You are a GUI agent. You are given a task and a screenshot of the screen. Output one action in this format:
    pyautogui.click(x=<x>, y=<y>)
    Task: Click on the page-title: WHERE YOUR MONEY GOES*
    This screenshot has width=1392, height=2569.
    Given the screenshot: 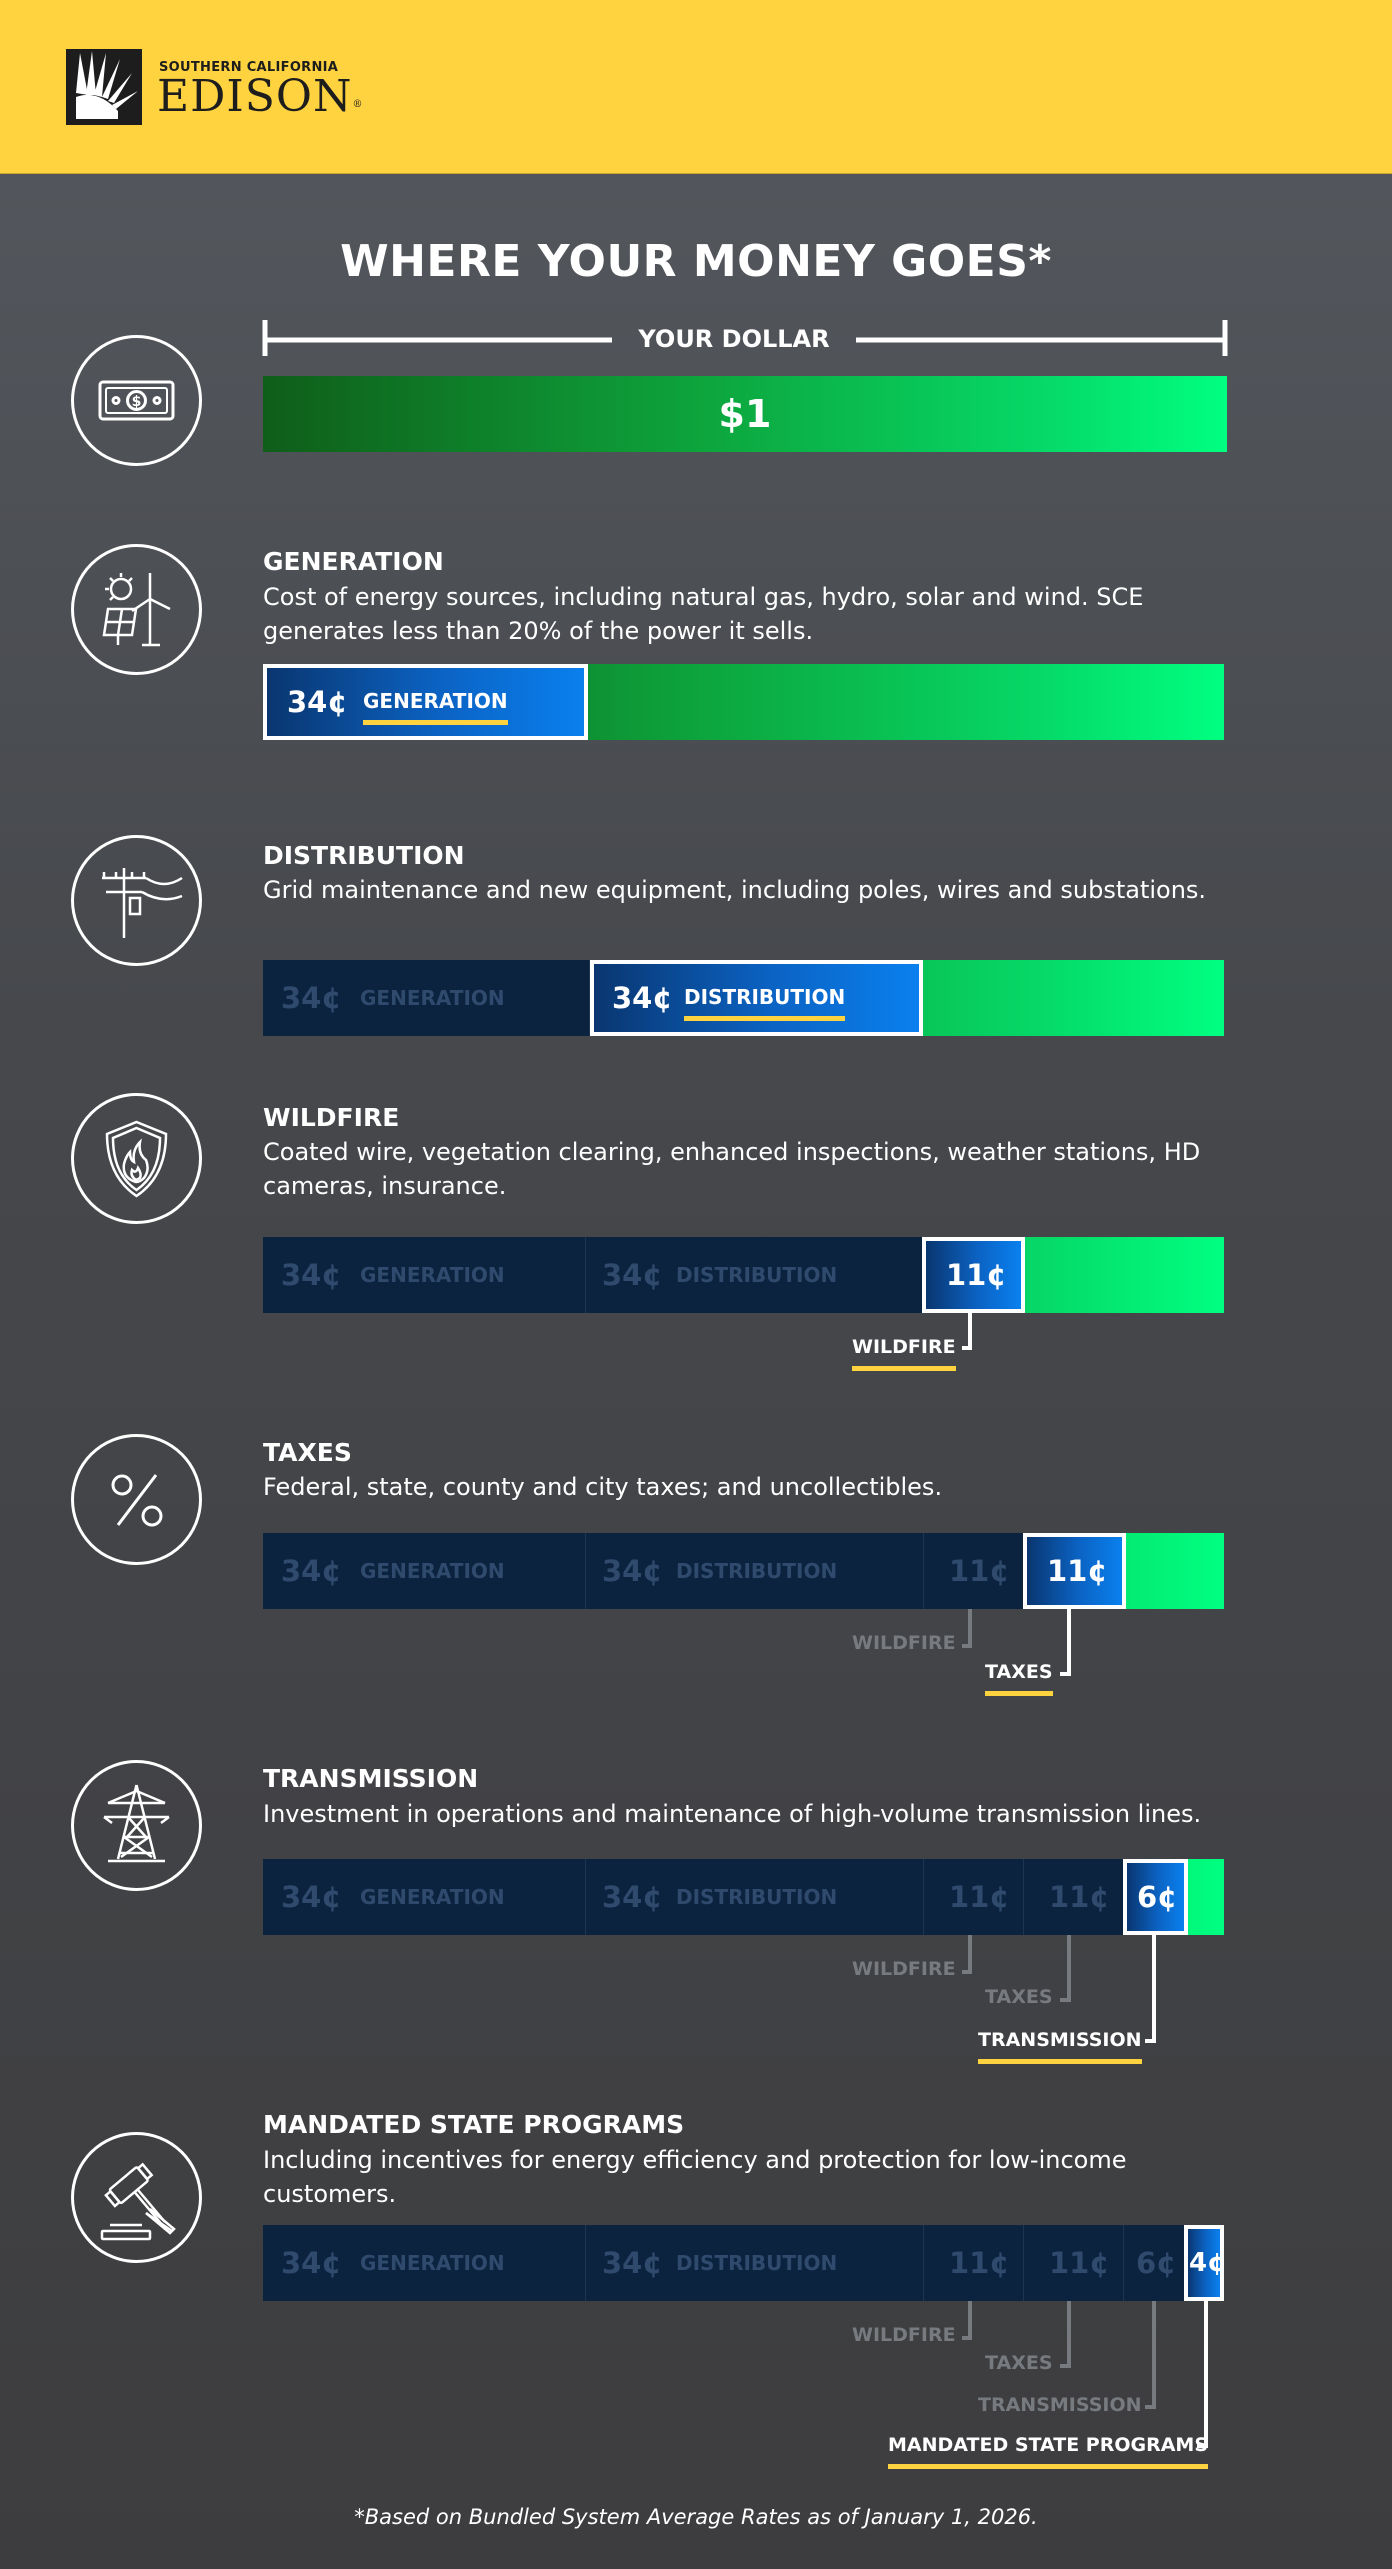 What is the action you would take?
    pyautogui.click(x=696, y=261)
    